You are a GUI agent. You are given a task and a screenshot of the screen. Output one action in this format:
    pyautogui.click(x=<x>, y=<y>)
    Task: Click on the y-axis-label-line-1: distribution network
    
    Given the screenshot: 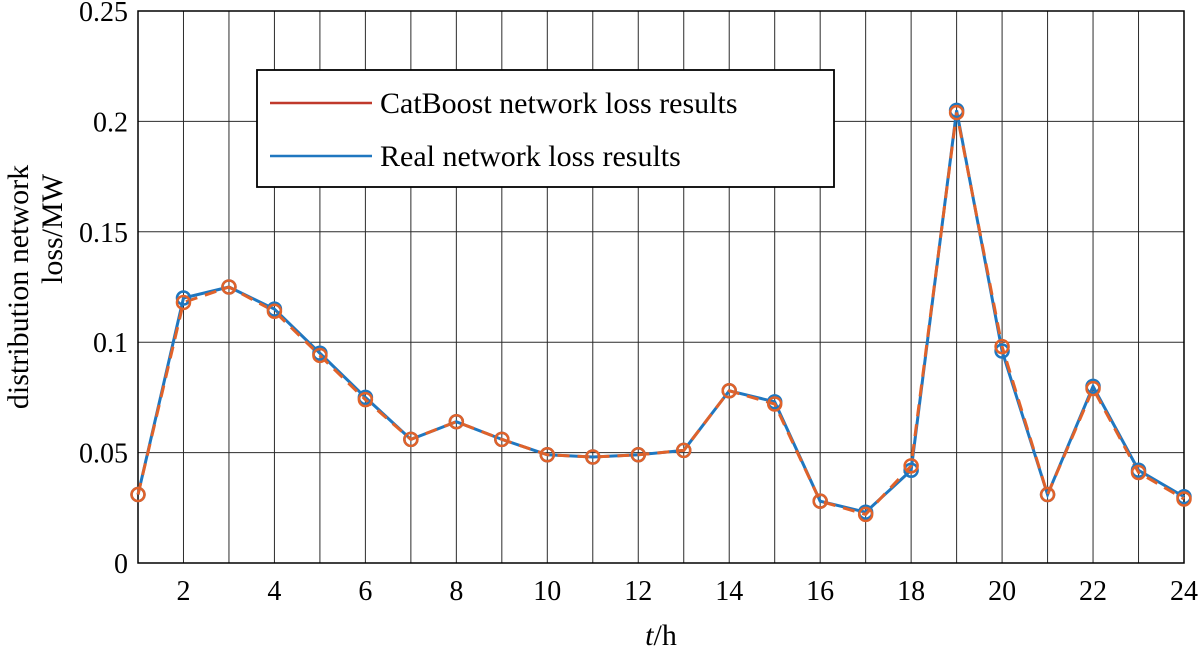 What is the action you would take?
    pyautogui.click(x=18, y=287)
    